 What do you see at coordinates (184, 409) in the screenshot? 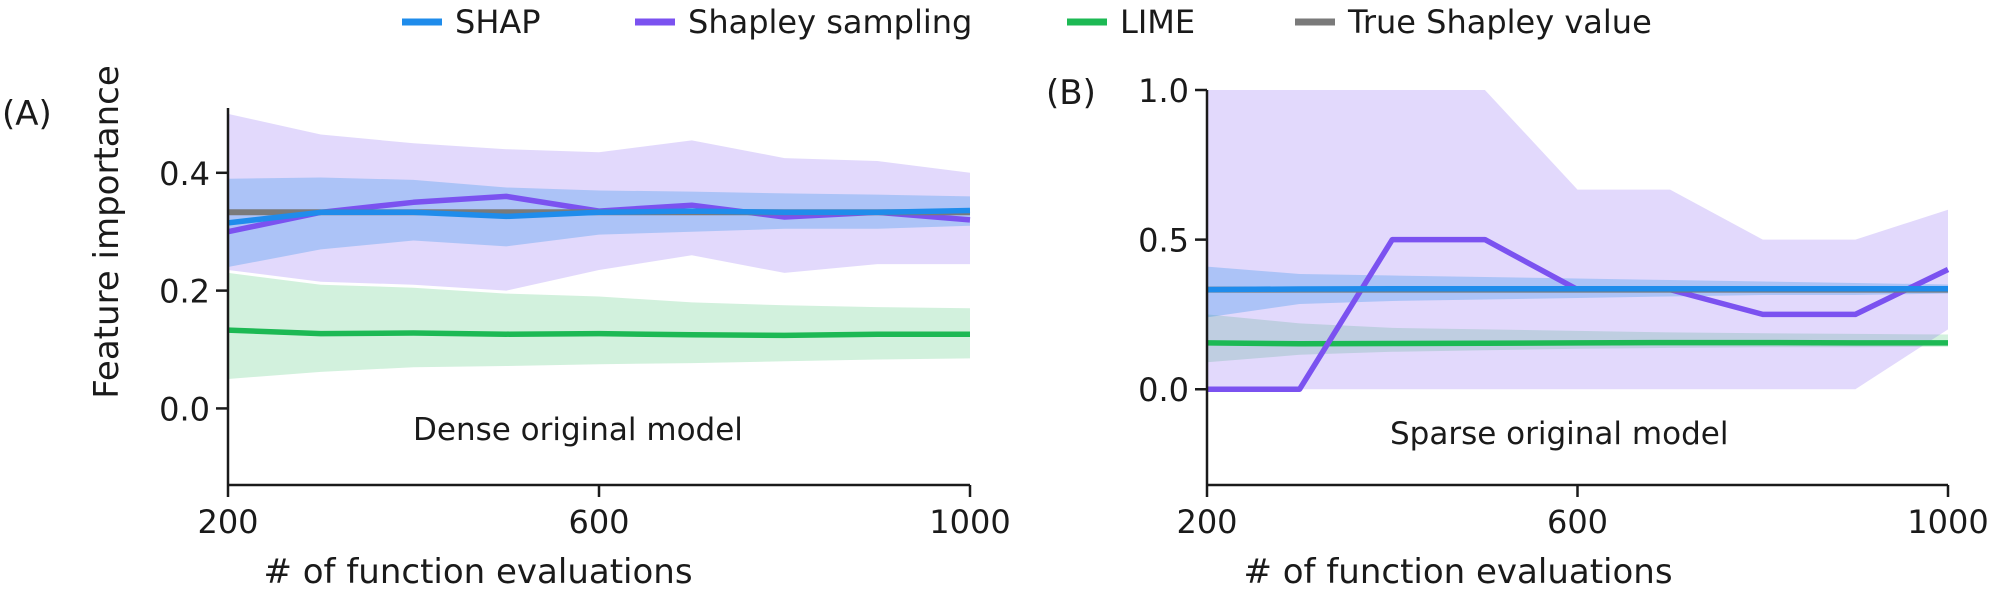
I see `y-tick-label-a: 0.0` at bounding box center [184, 409].